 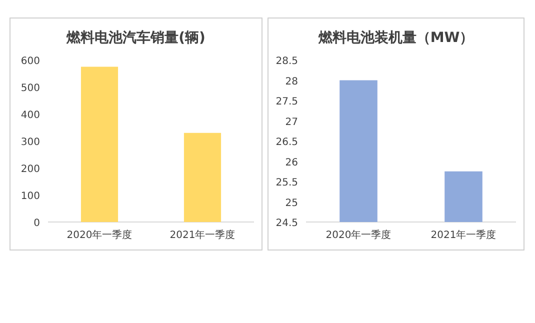 What do you see at coordinates (287, 61) in the screenshot?
I see `y-tick-label: 28.5` at bounding box center [287, 61].